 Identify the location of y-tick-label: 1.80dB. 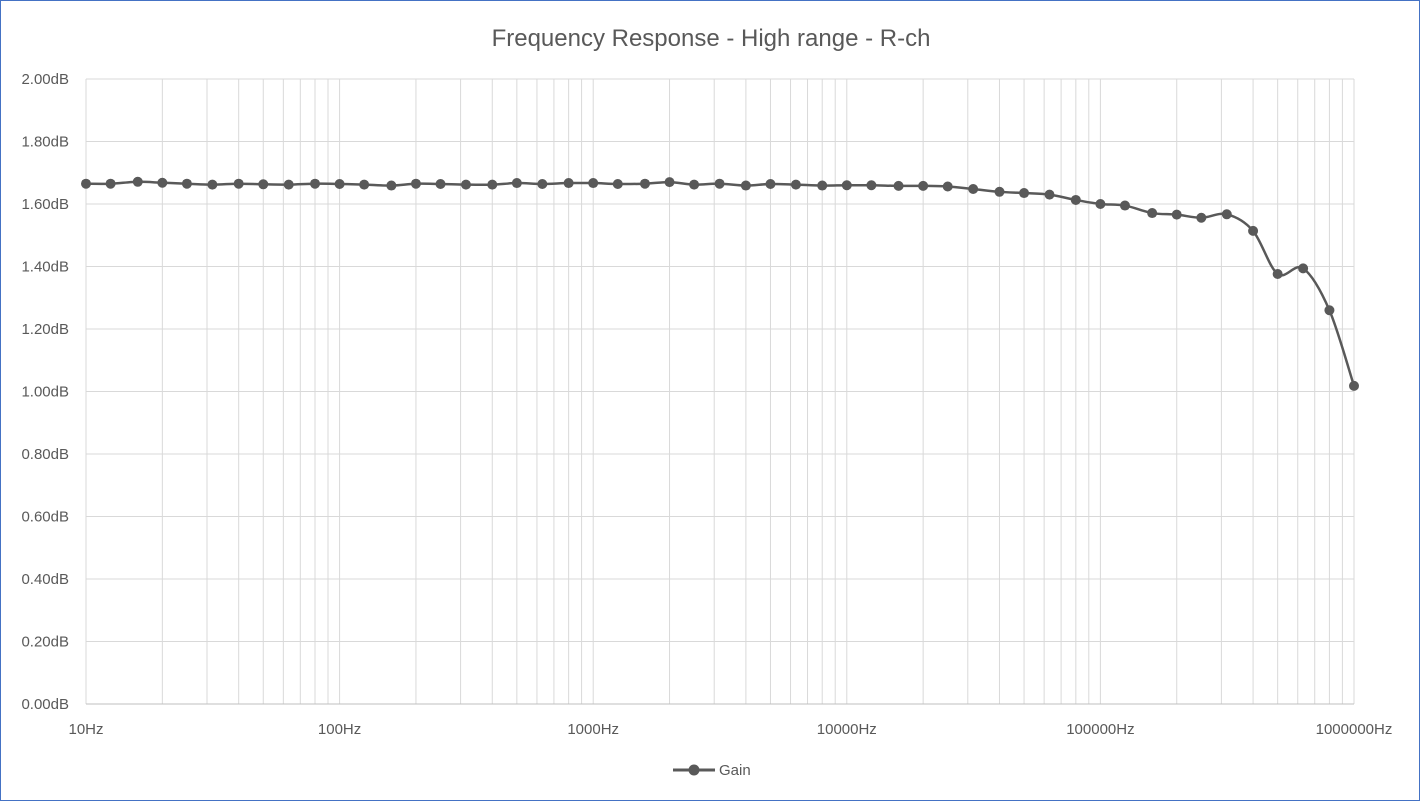
(45, 142).